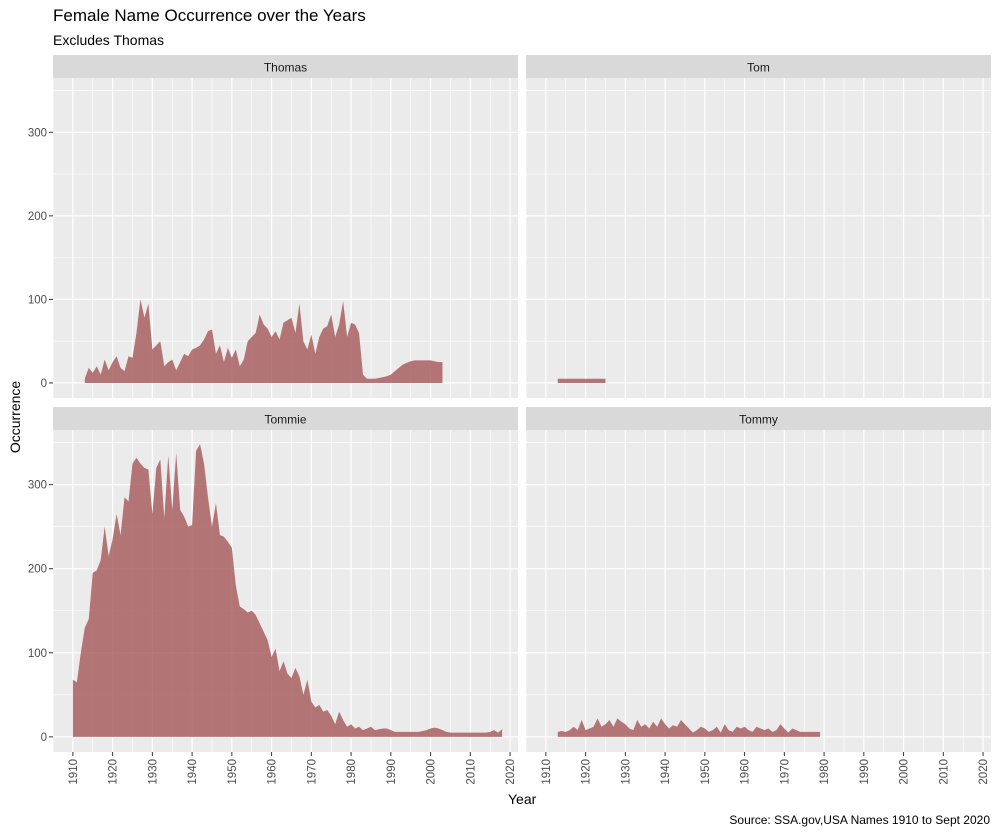 This screenshot has height=834, width=1000. I want to click on area-series-tommy, so click(689, 727).